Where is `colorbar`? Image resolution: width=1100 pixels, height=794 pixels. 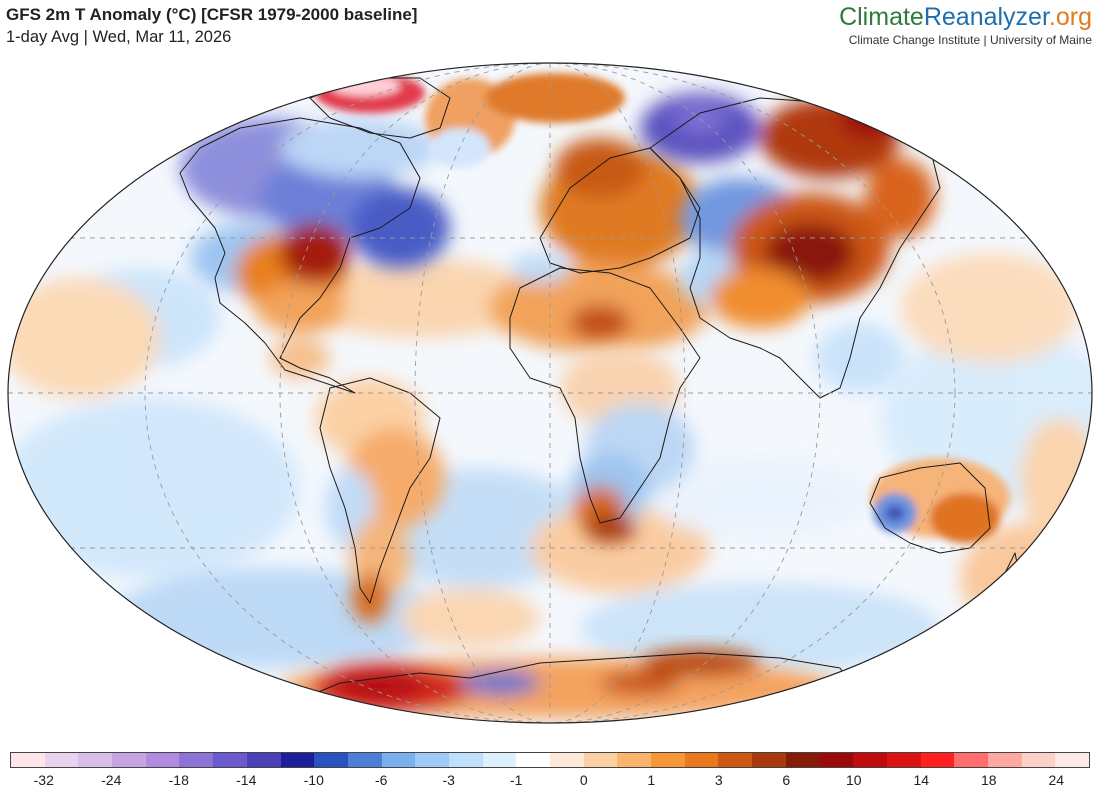
colorbar is located at coordinates (550, 760).